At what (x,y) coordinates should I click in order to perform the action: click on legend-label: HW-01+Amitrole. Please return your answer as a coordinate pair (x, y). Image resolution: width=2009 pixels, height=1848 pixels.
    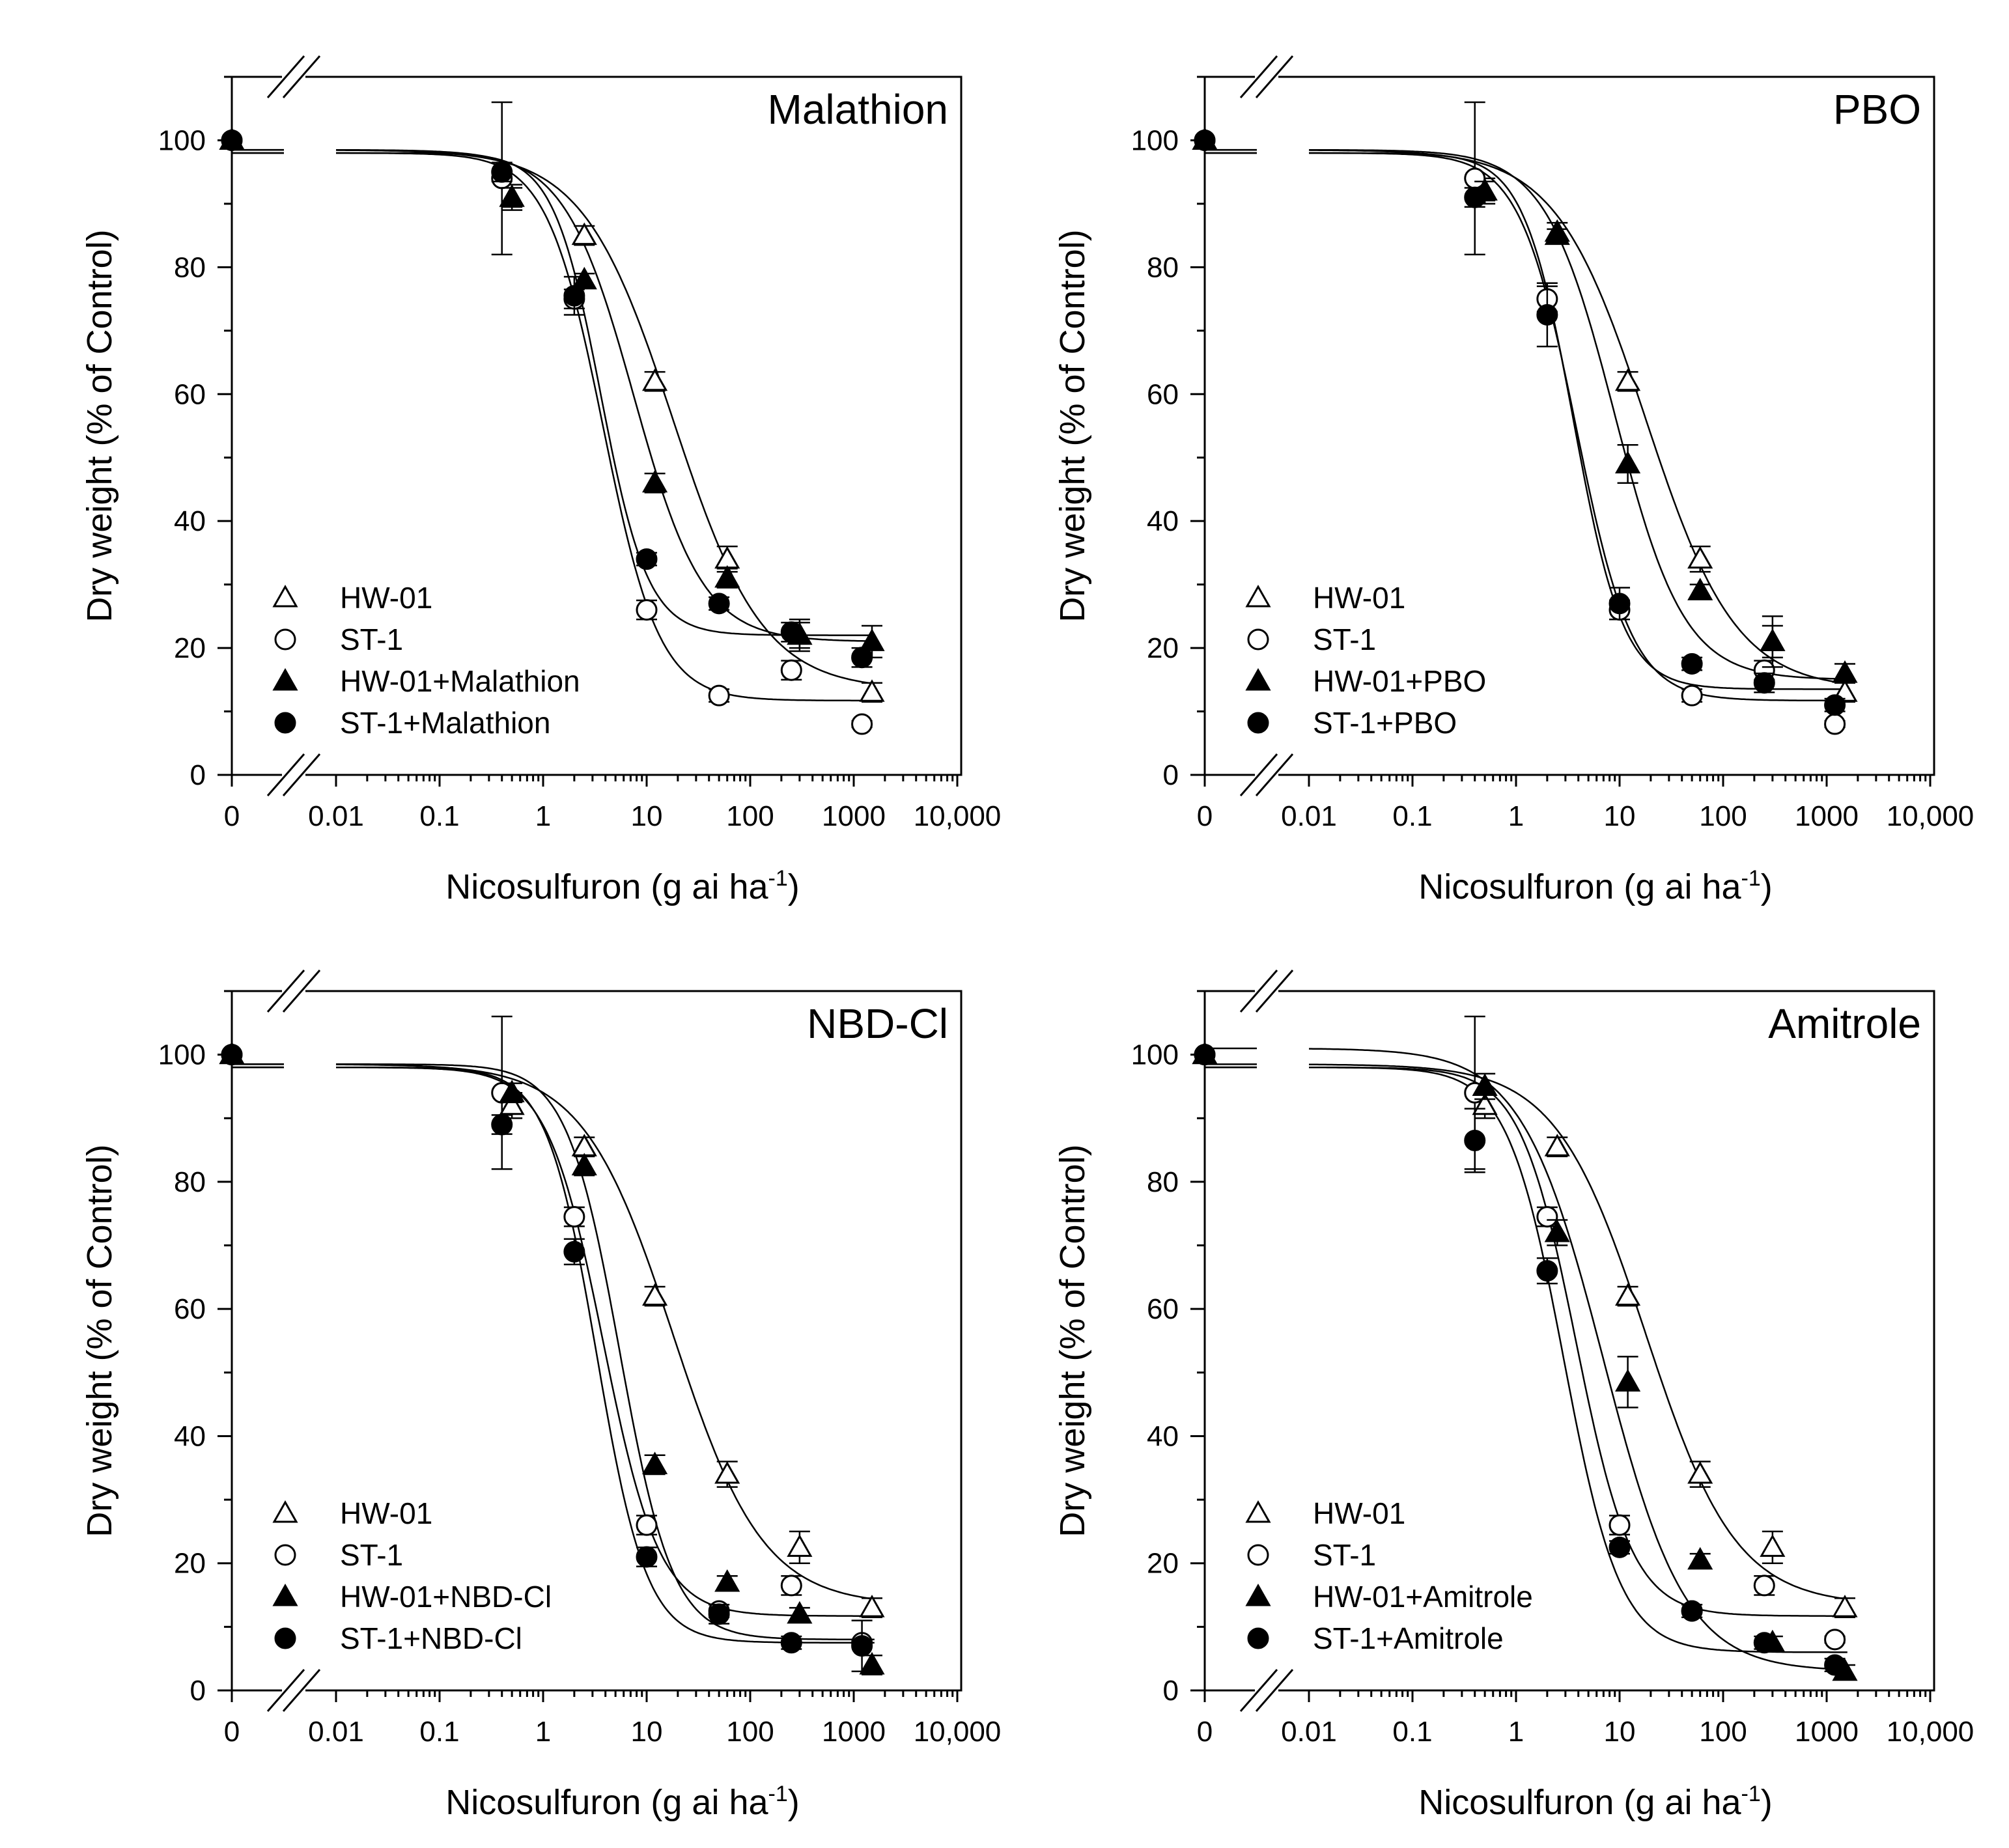
    Looking at the image, I should click on (1423, 1597).